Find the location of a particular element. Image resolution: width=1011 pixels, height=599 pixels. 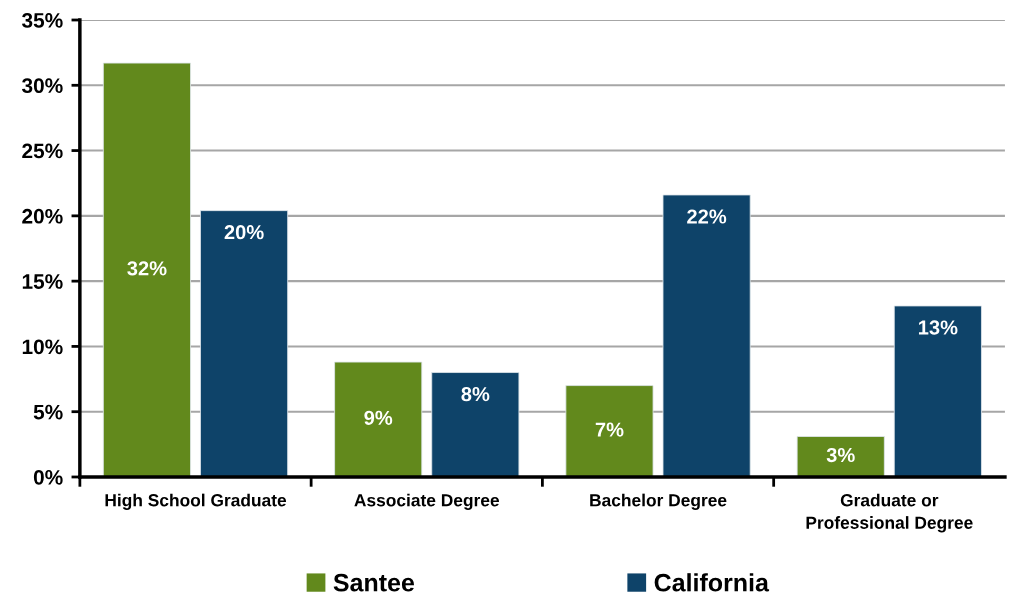

legend-label: Santee is located at coordinates (374, 582).